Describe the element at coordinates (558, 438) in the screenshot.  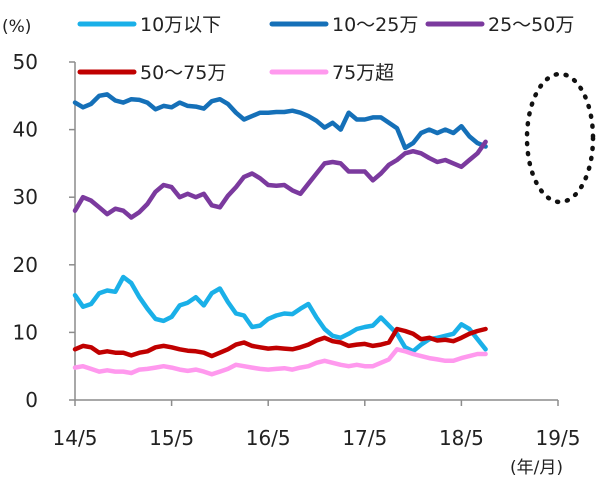
I see `x-tick-label: 19/5` at that location.